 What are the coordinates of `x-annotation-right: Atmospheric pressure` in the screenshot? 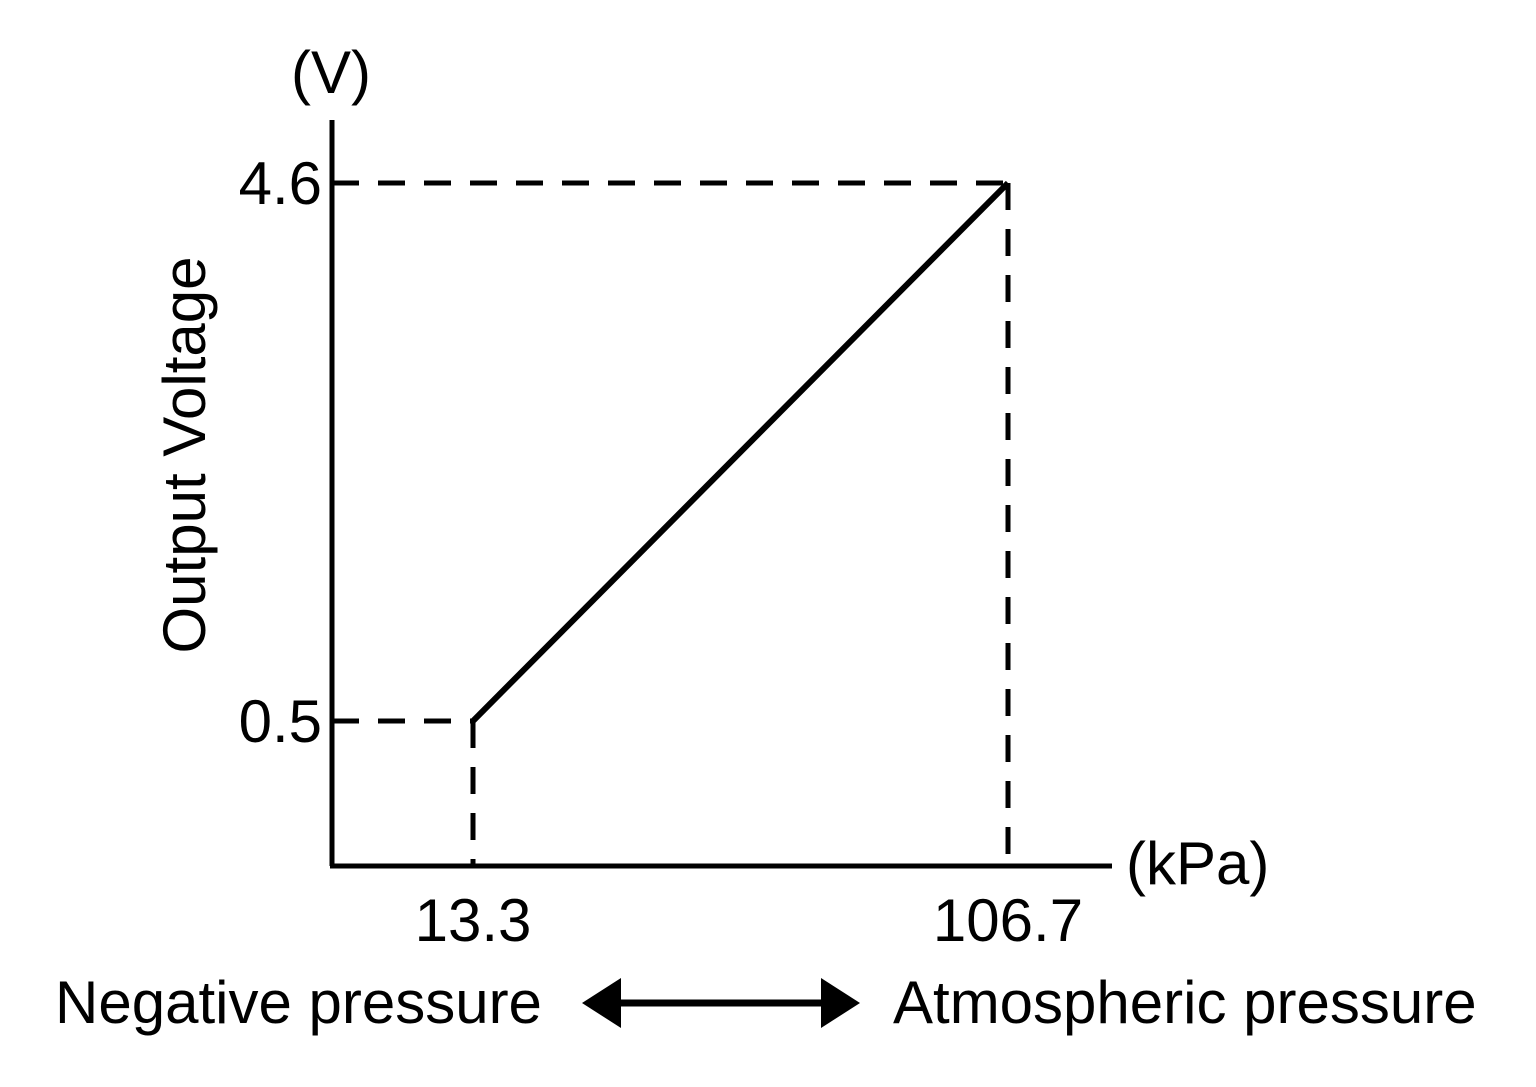 It's located at (1185, 1002).